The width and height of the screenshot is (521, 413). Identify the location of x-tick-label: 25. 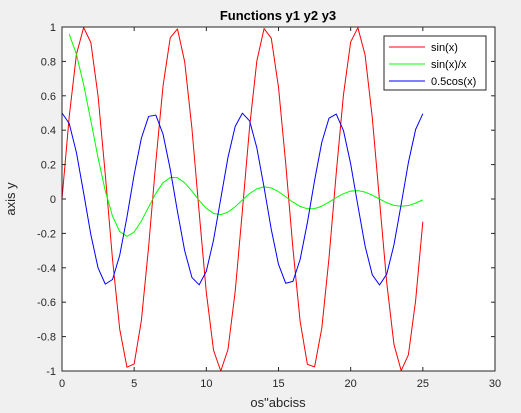
(423, 384).